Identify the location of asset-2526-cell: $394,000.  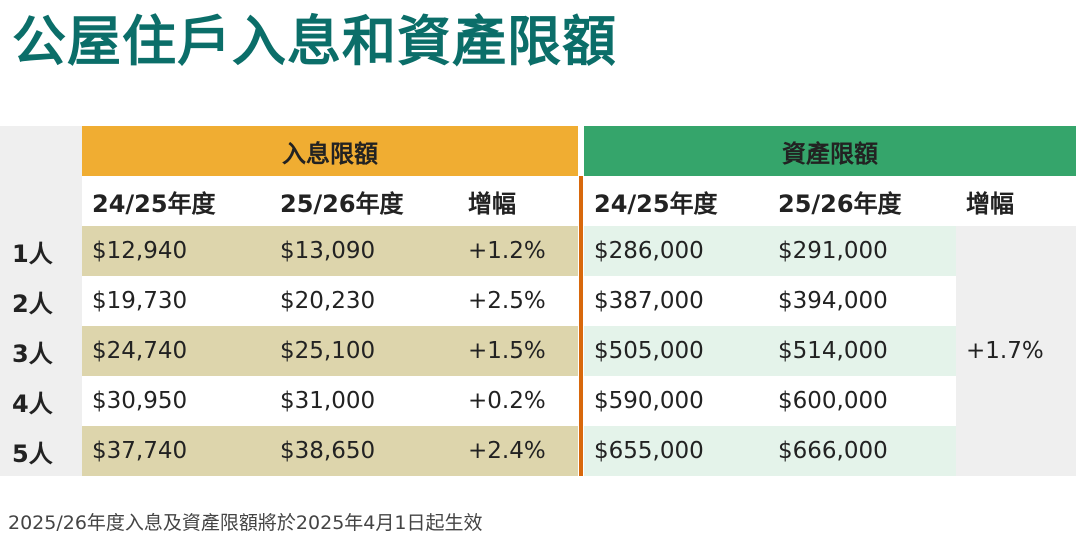
(862, 301).